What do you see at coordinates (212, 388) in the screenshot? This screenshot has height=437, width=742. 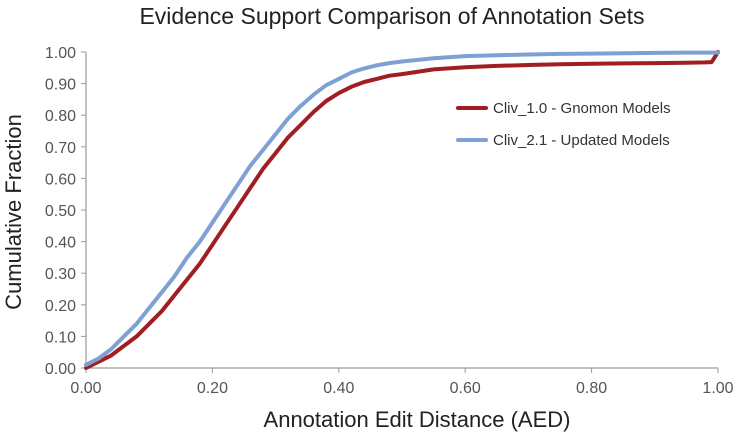 I see `x-tick-label: 0.20` at bounding box center [212, 388].